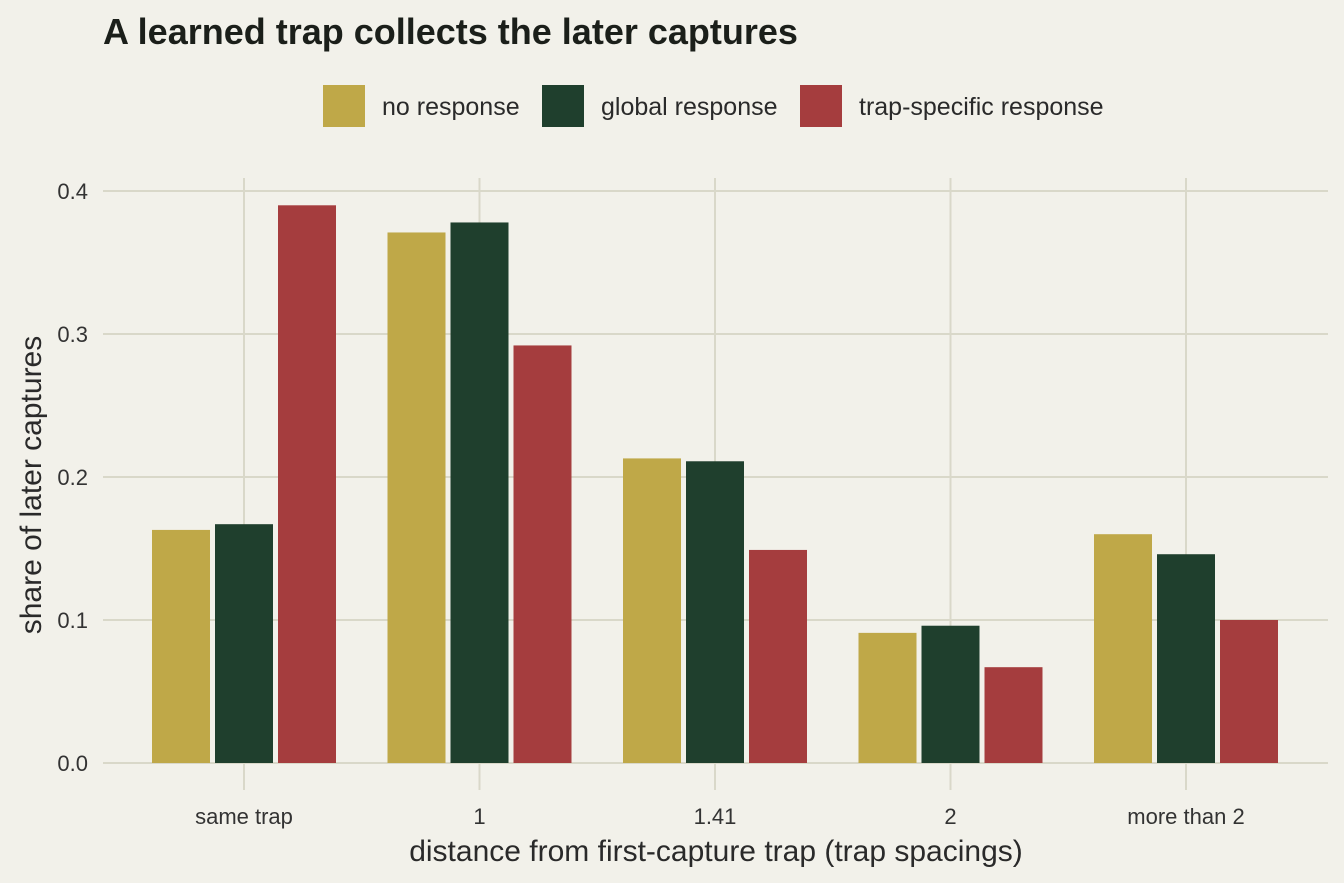  What do you see at coordinates (244, 816) in the screenshot?
I see `x-tick-label: same trap` at bounding box center [244, 816].